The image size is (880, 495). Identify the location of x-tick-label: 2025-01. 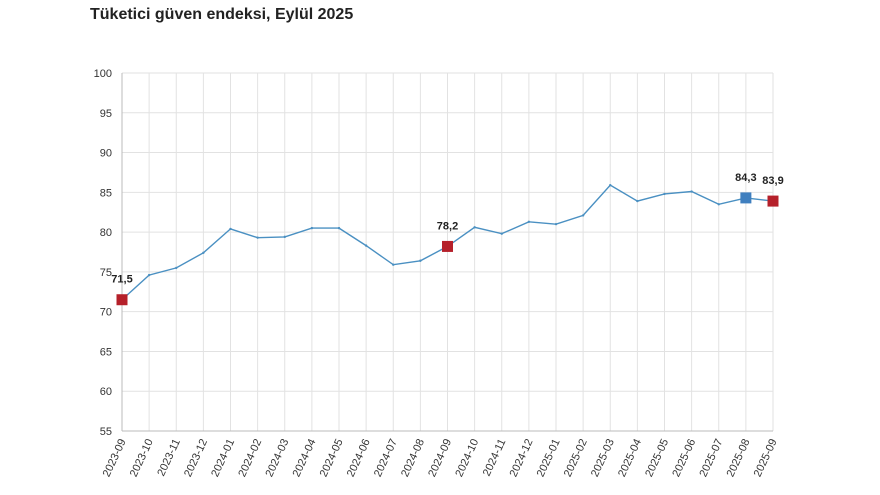
(549, 458).